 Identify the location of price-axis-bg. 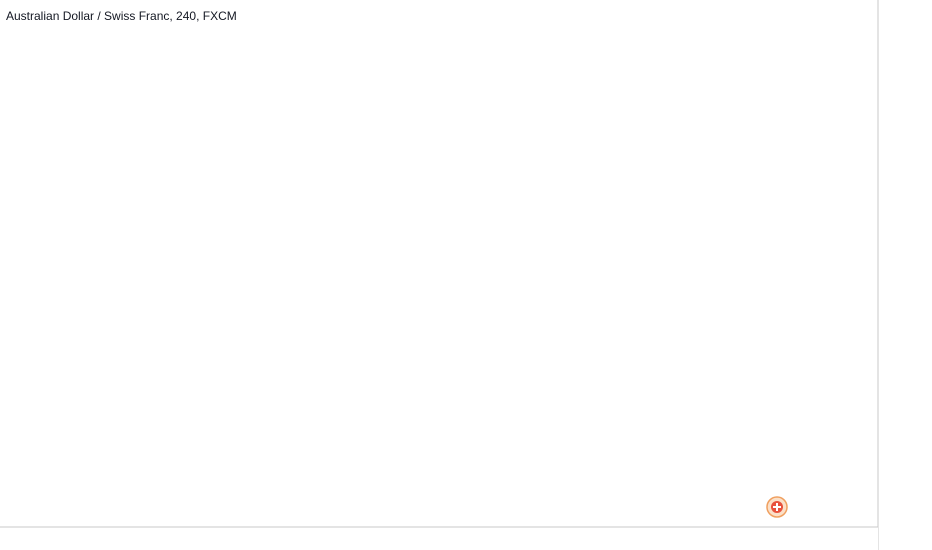
(905, 275).